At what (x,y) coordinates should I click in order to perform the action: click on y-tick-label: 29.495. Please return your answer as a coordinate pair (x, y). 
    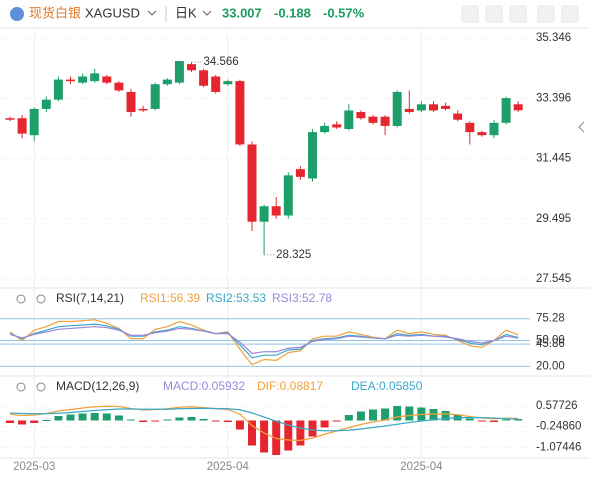
    Looking at the image, I should click on (553, 219).